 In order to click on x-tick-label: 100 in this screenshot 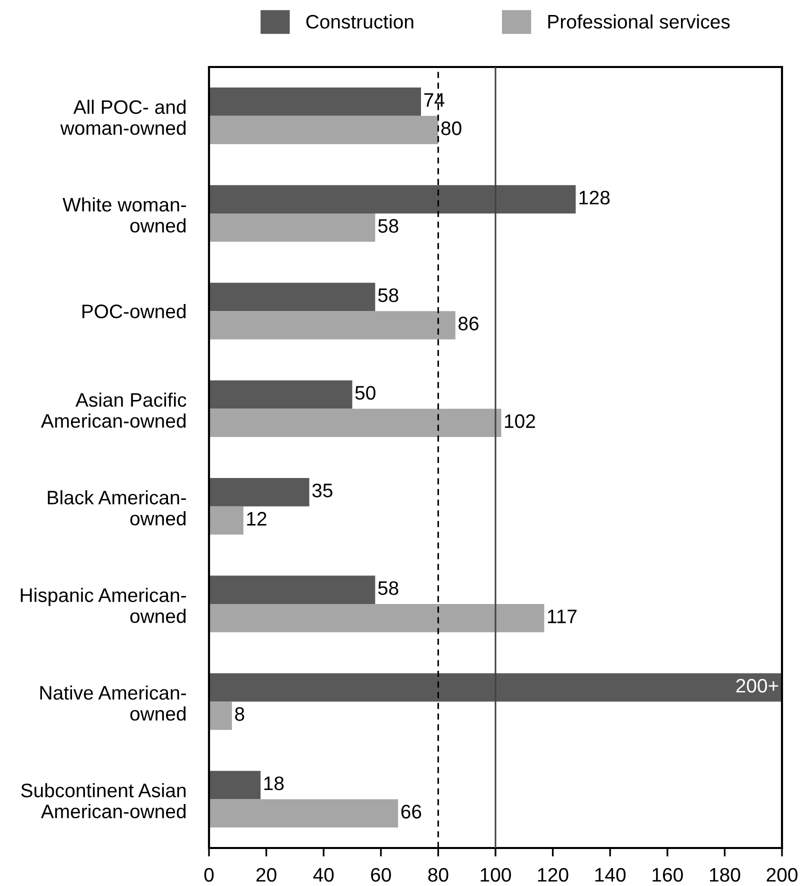, I will do `click(495, 875)`.